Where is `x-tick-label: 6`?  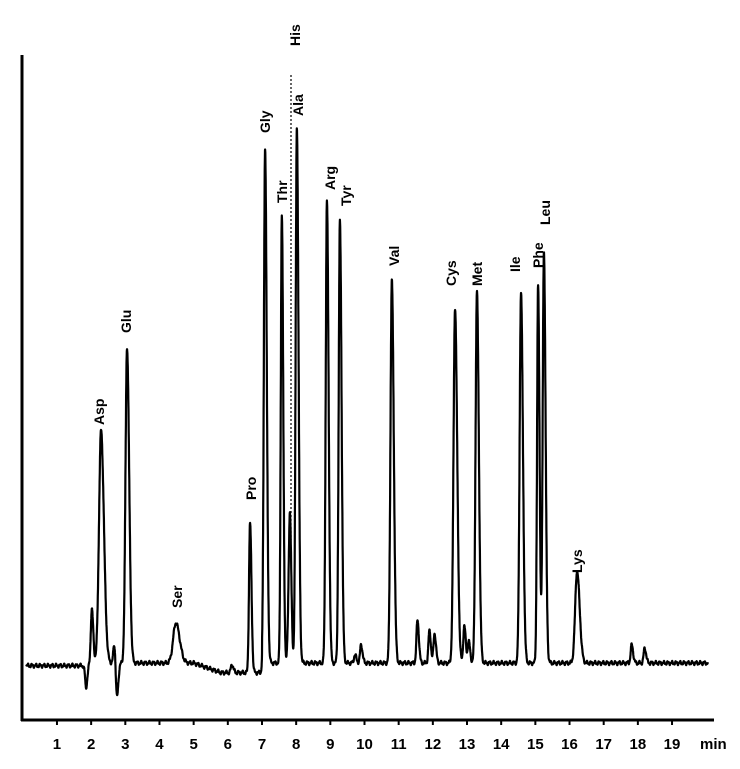 x-tick-label: 6 is located at coordinates (228, 744).